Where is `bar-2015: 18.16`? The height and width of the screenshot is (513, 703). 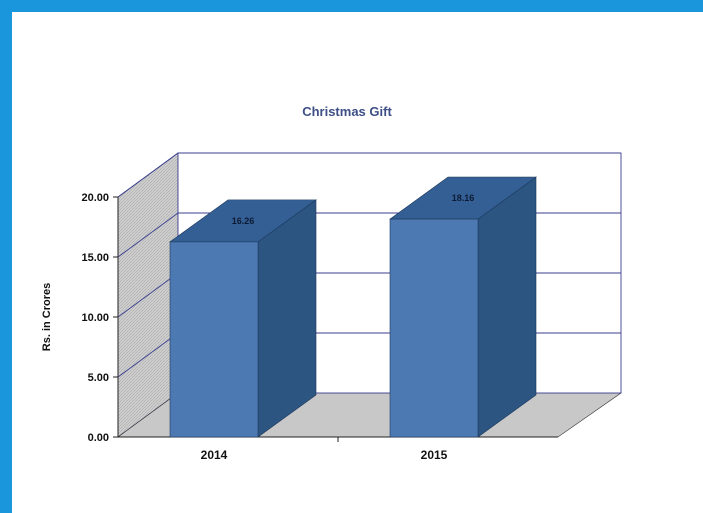 bar-2015: 18.16 is located at coordinates (463, 307).